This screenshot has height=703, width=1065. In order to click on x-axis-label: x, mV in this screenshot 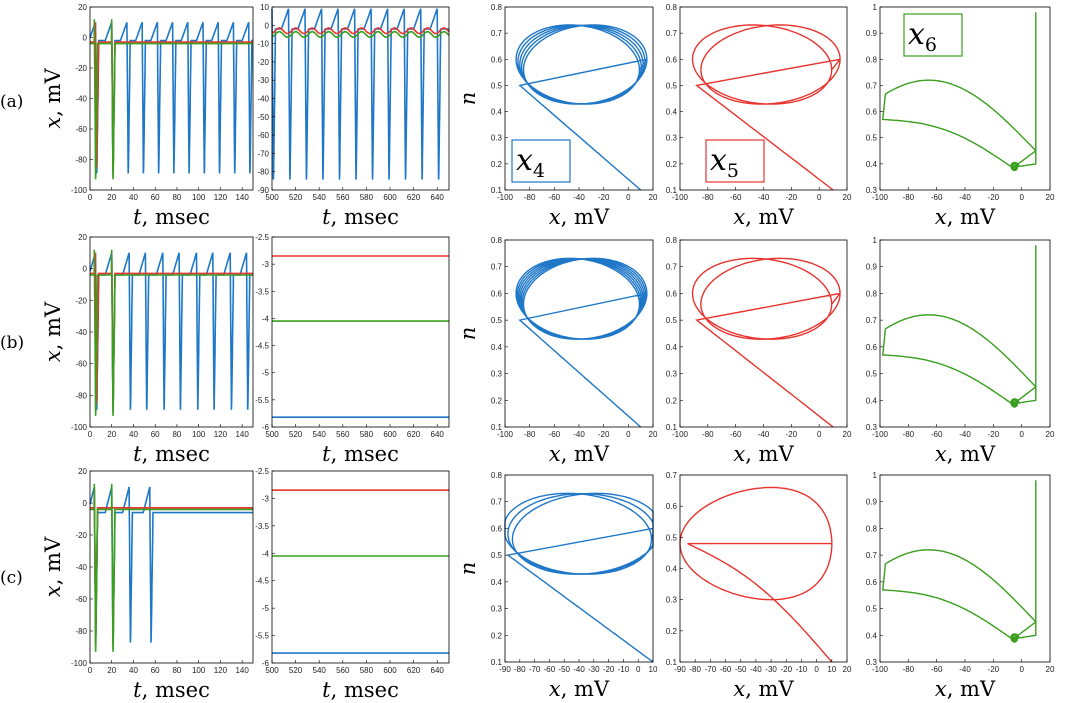, I will do `click(763, 689)`.